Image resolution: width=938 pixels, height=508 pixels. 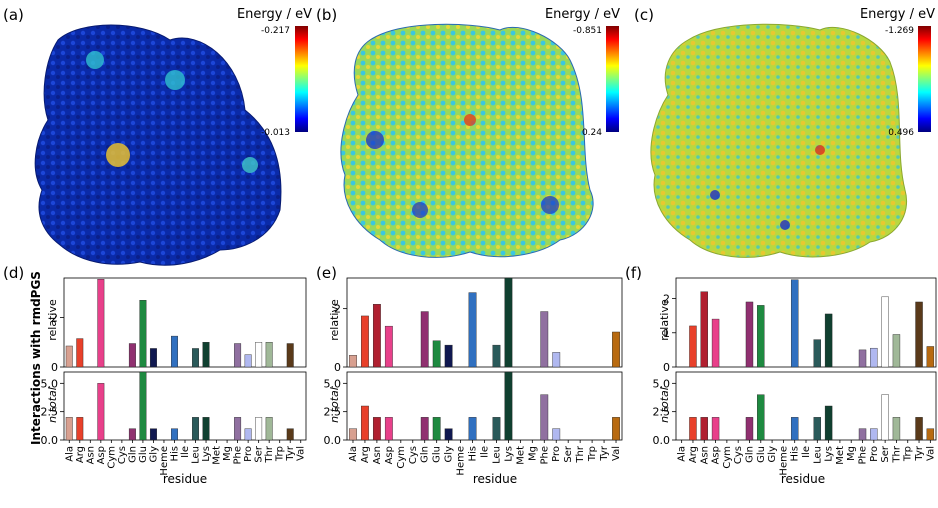 What do you see at coordinates (69, 454) in the screenshot?
I see `x-tick-label: Ala` at bounding box center [69, 454].